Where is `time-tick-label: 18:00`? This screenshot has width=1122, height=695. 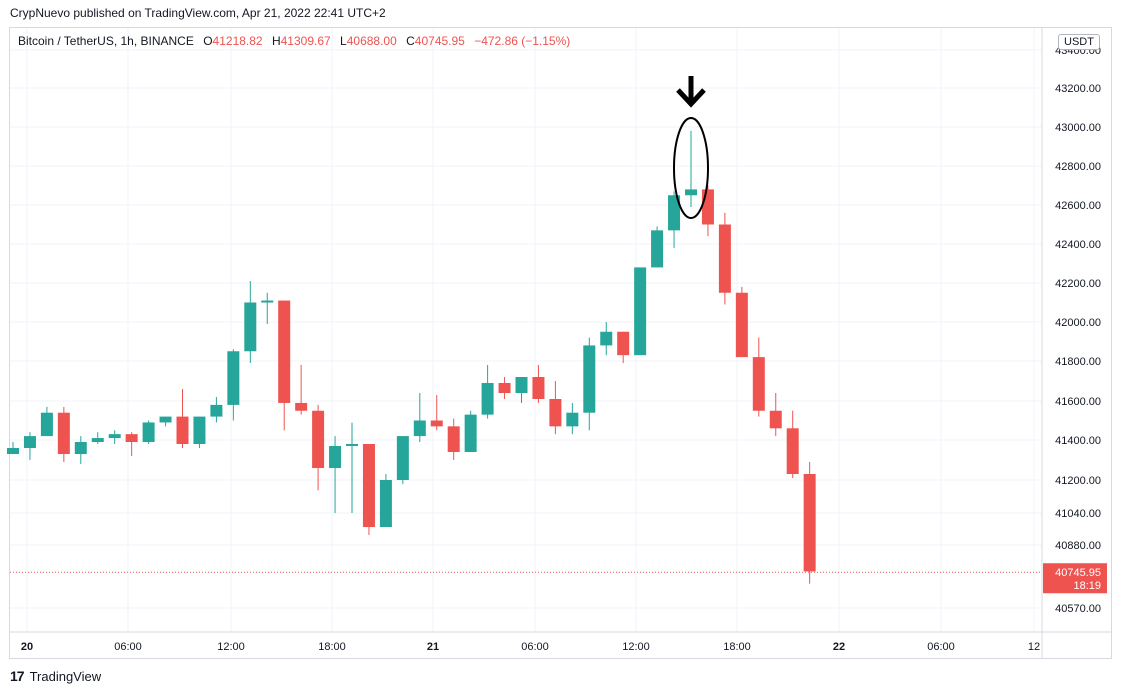 time-tick-label: 18:00 is located at coordinates (332, 647).